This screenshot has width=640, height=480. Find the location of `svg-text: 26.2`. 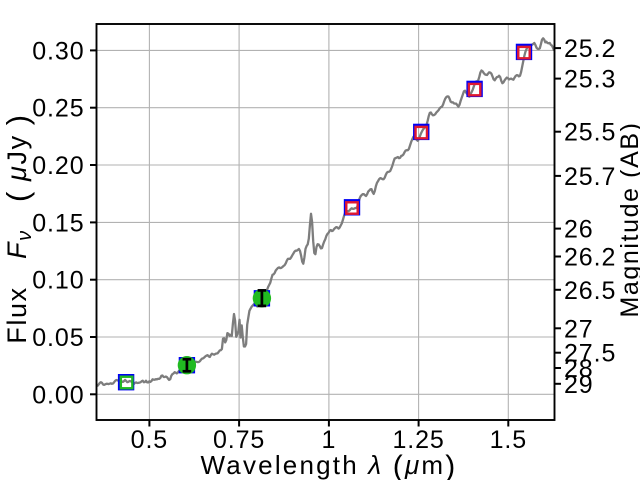

svg-text: 26.2 is located at coordinates (590, 258).